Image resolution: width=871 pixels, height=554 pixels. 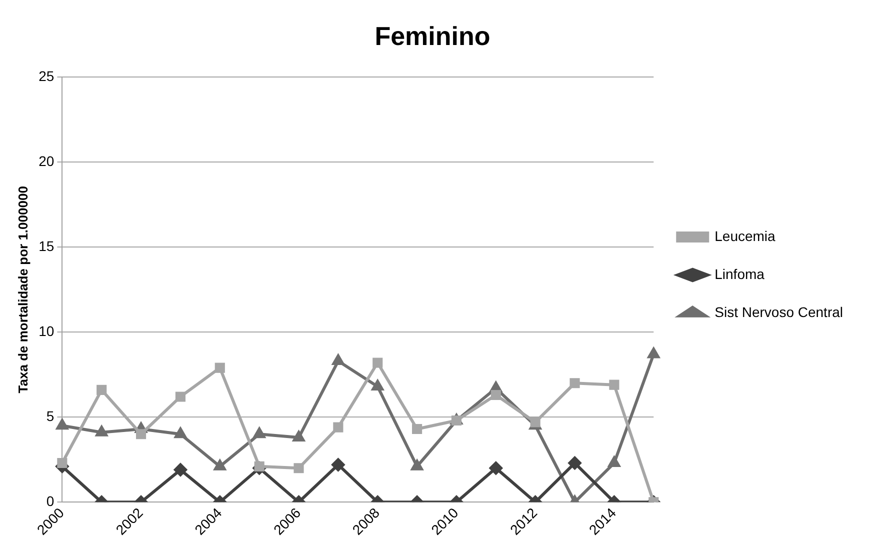 I want to click on legend-label: Sist Nervoso Central, so click(x=779, y=312).